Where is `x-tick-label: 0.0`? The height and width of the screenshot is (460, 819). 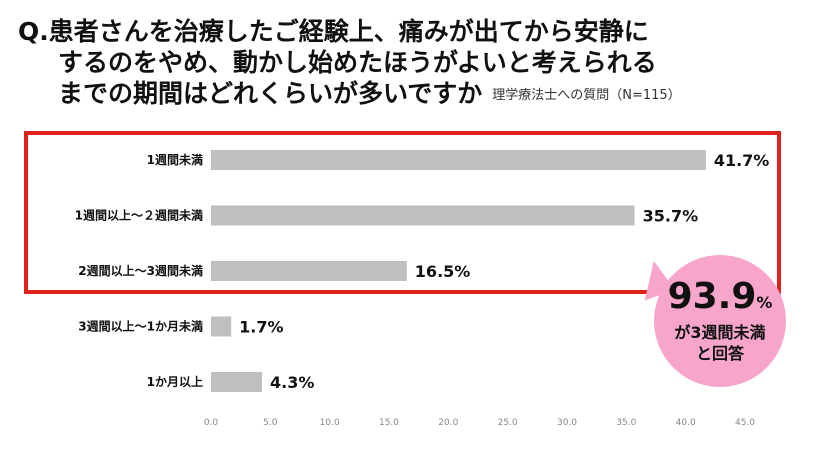
x-tick-label: 0.0 is located at coordinates (211, 423).